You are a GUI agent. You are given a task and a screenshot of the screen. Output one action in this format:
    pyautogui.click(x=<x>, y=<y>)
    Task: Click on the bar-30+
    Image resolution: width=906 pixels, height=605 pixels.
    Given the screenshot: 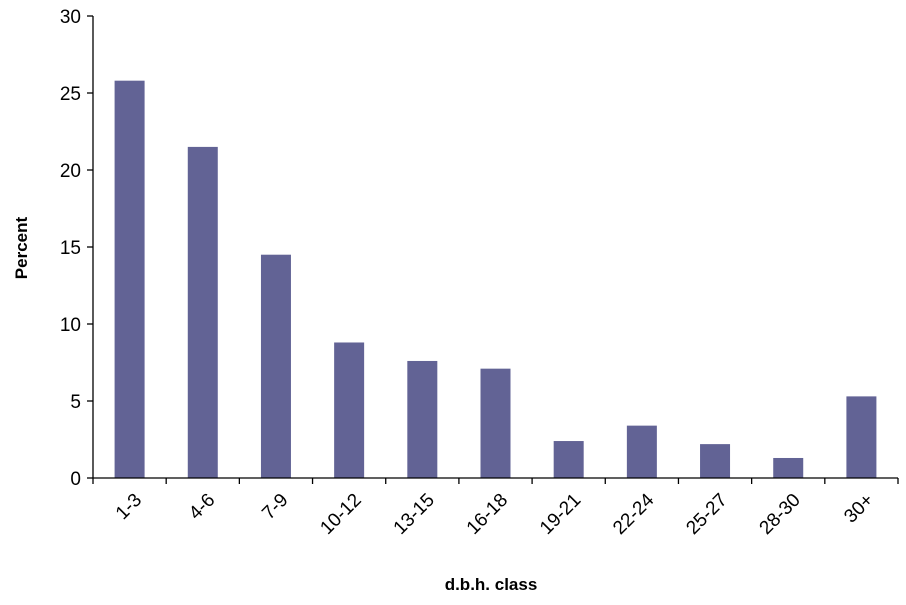 What is the action you would take?
    pyautogui.click(x=861, y=437)
    